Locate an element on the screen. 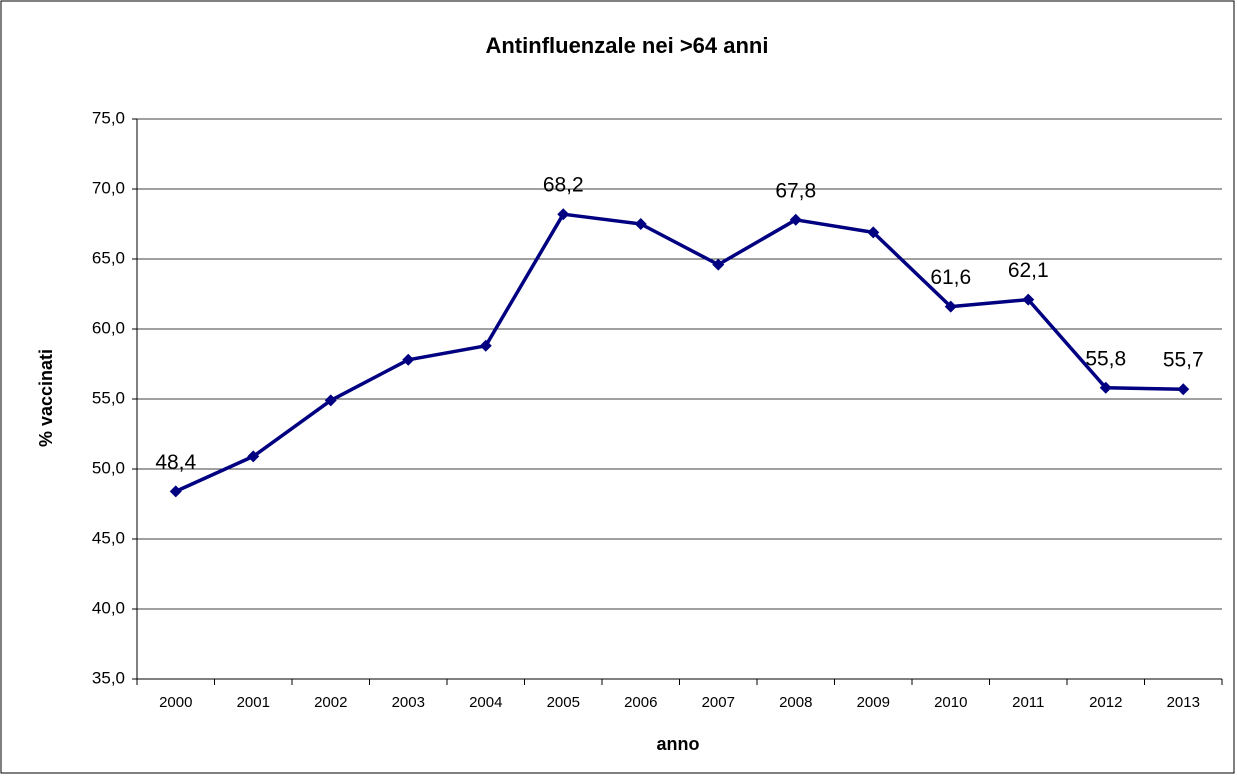 The image size is (1237, 776). x-tick-label: 2012 is located at coordinates (1105, 702).